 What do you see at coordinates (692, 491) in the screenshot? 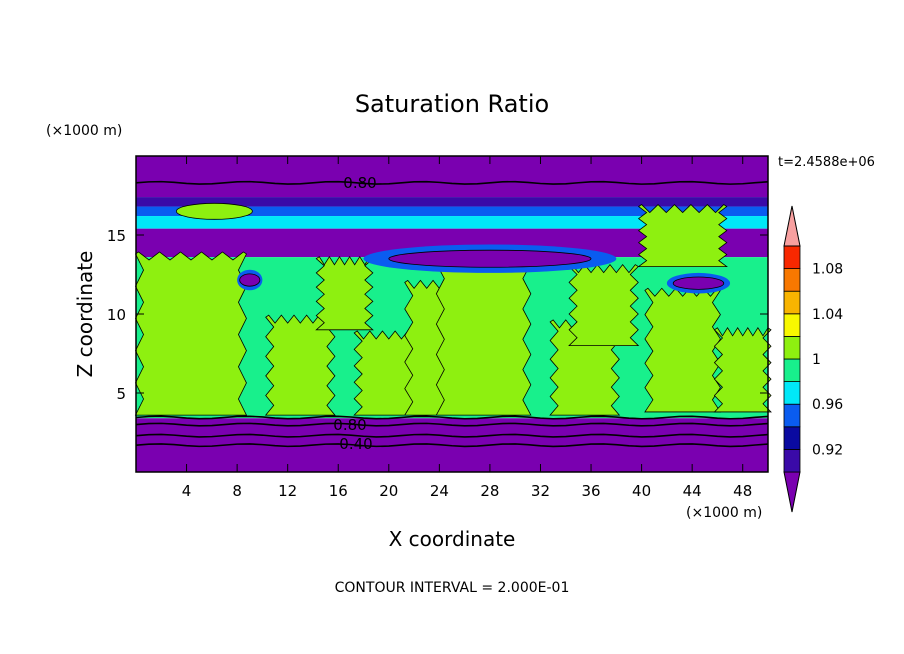
I see `x-tick-label: 44` at bounding box center [692, 491].